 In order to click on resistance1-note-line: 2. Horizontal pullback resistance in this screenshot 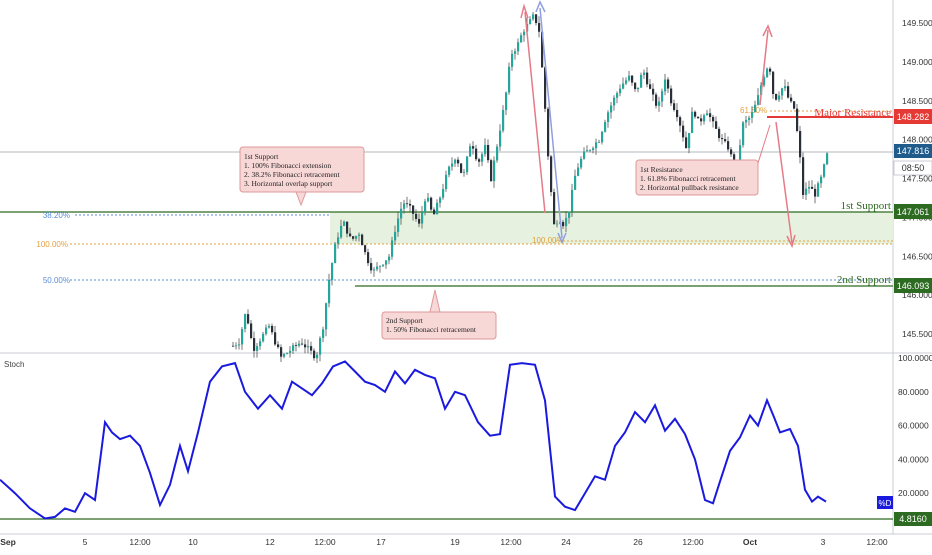, I will do `click(689, 187)`.